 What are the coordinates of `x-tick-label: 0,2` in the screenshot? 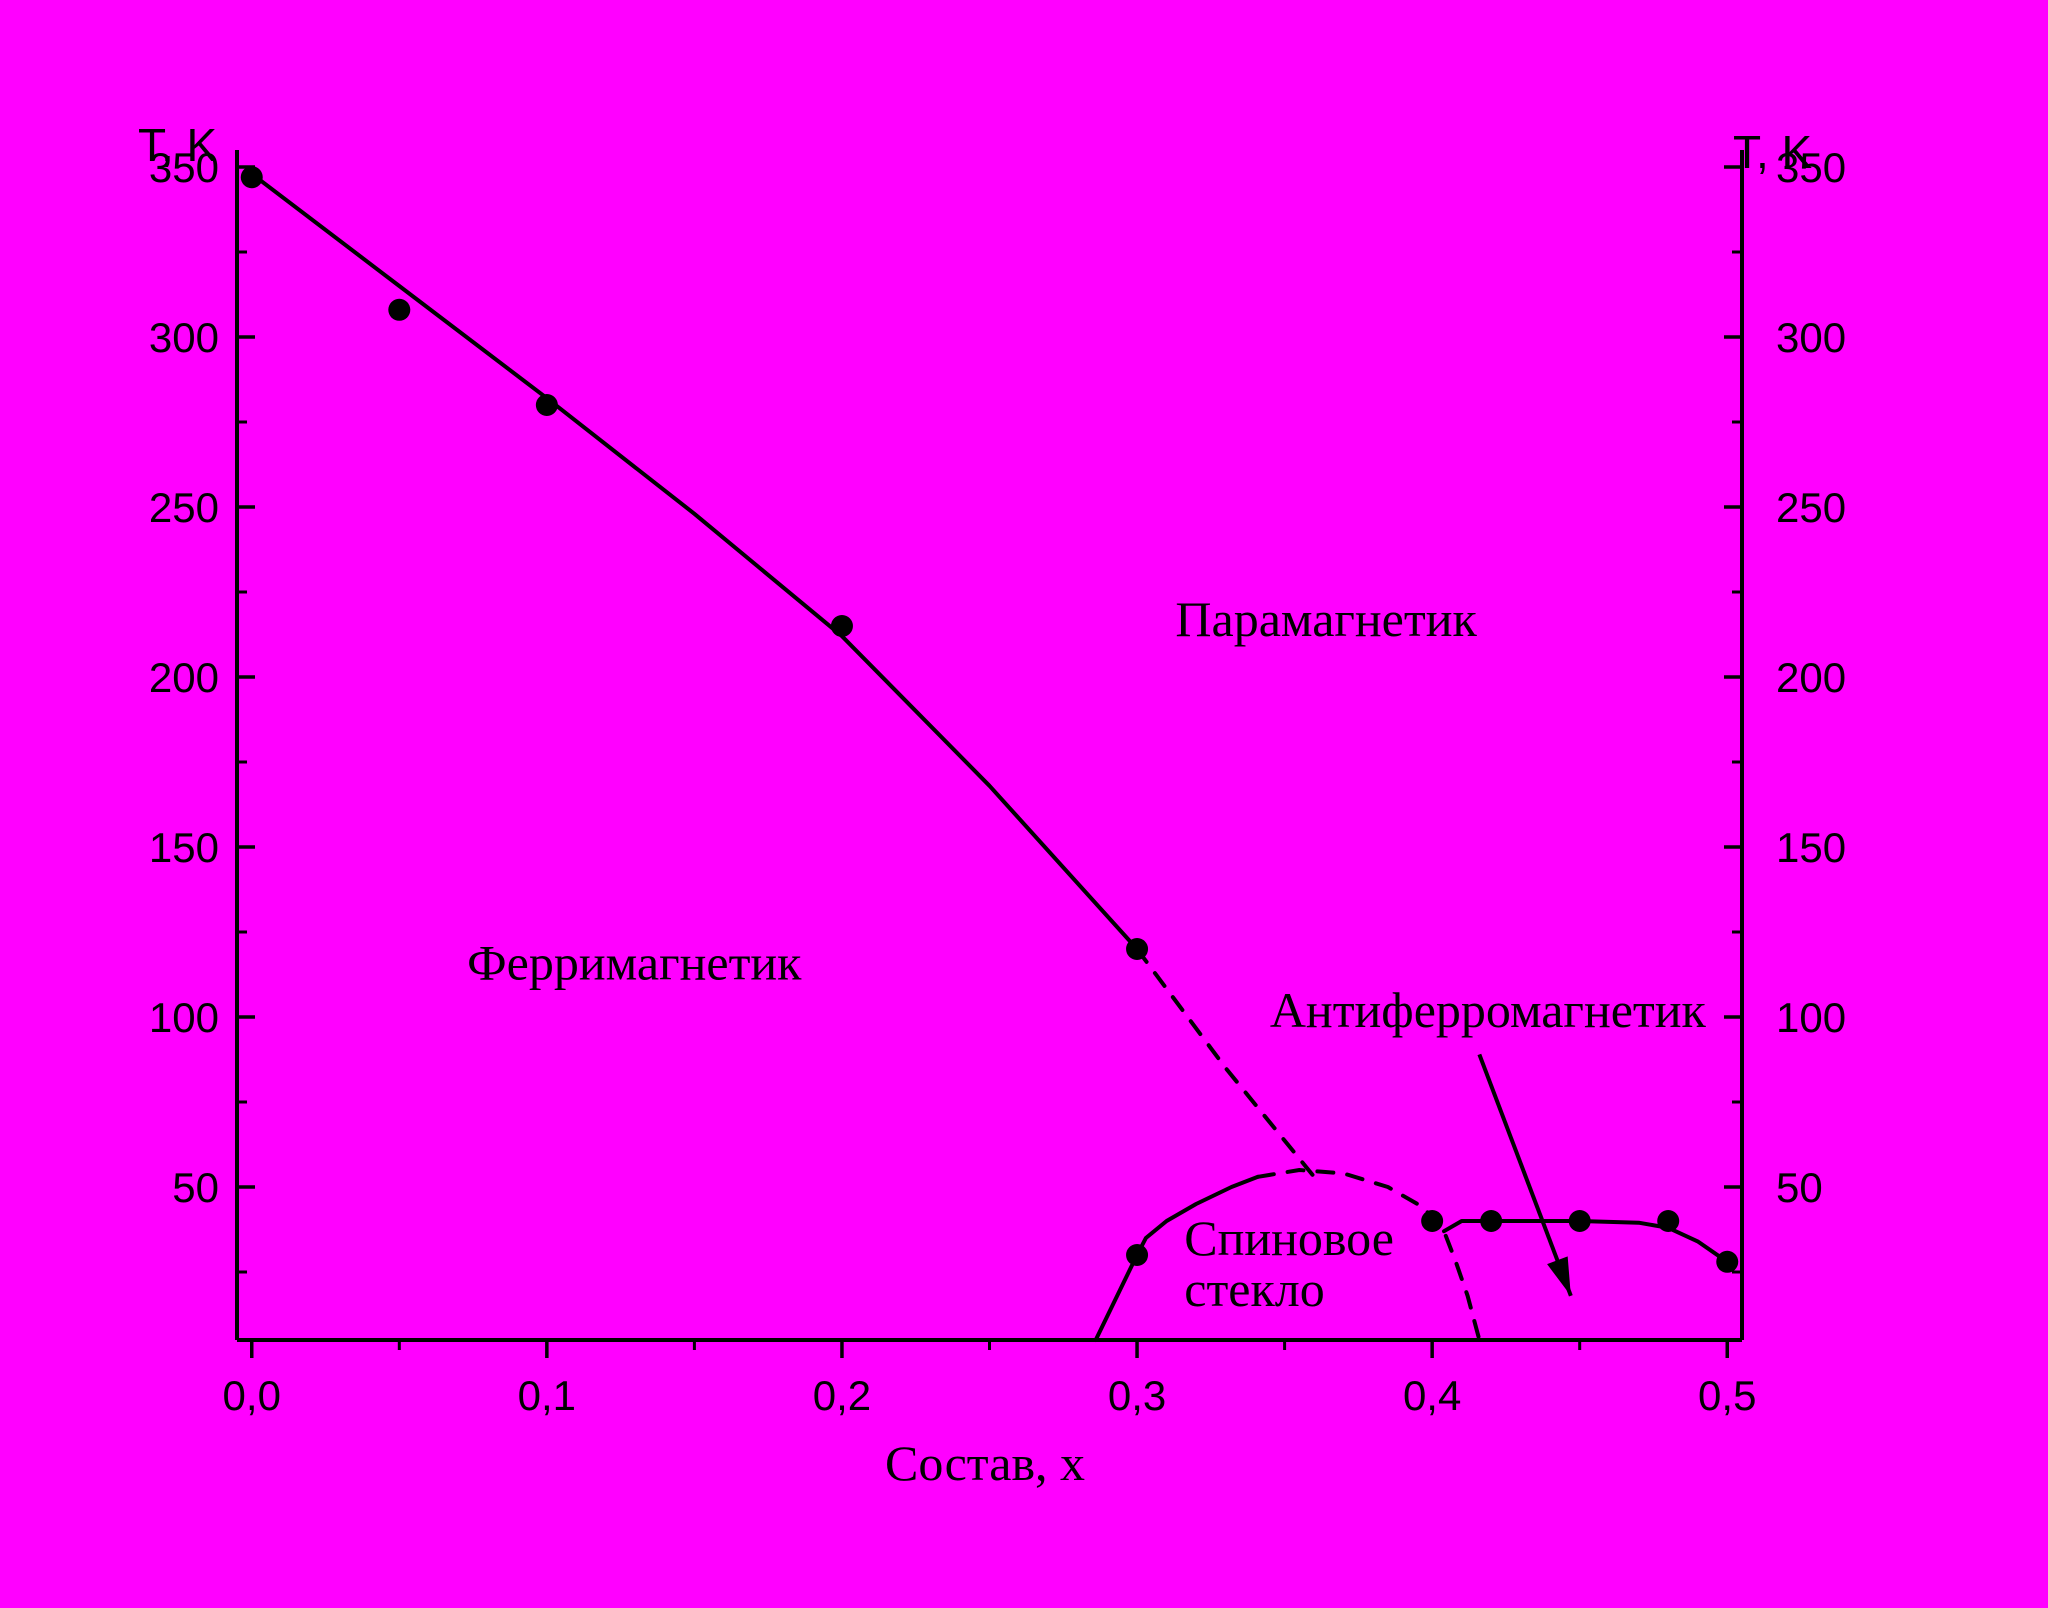 It's located at (842, 1395).